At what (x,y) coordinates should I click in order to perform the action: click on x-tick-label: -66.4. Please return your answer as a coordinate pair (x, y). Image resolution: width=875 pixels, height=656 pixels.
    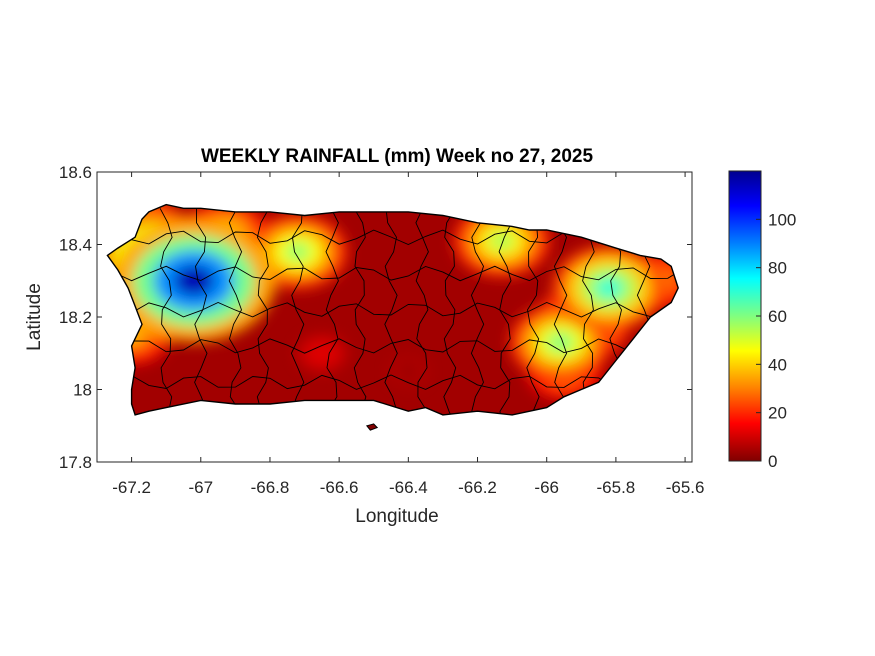
    Looking at the image, I should click on (408, 487).